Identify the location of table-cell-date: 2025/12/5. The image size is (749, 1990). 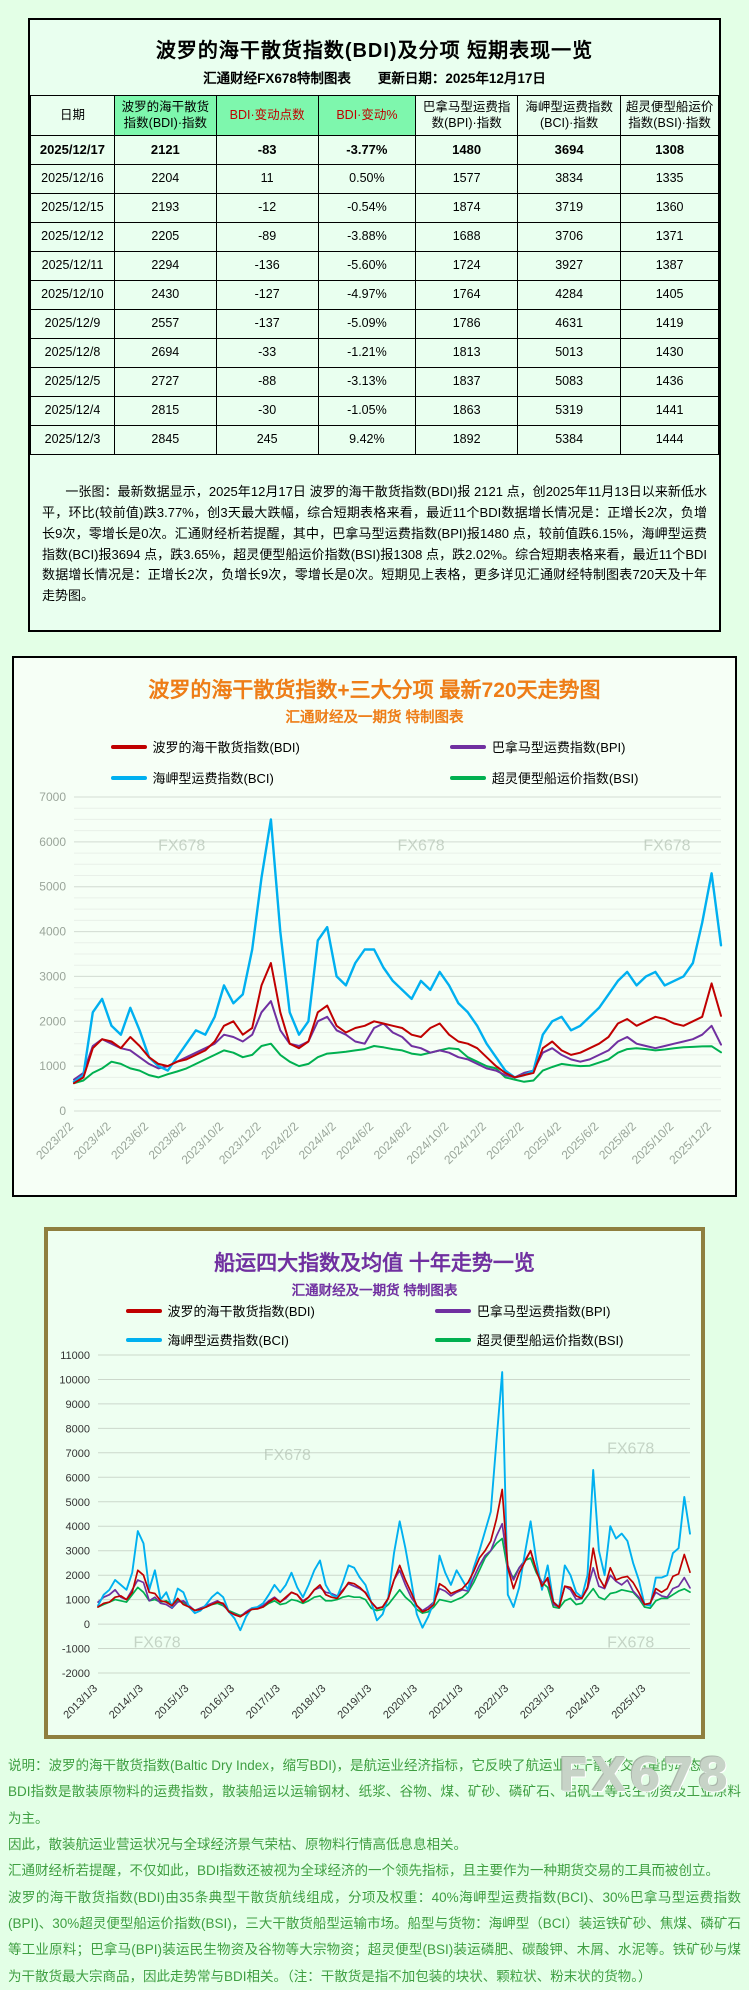
(72, 382).